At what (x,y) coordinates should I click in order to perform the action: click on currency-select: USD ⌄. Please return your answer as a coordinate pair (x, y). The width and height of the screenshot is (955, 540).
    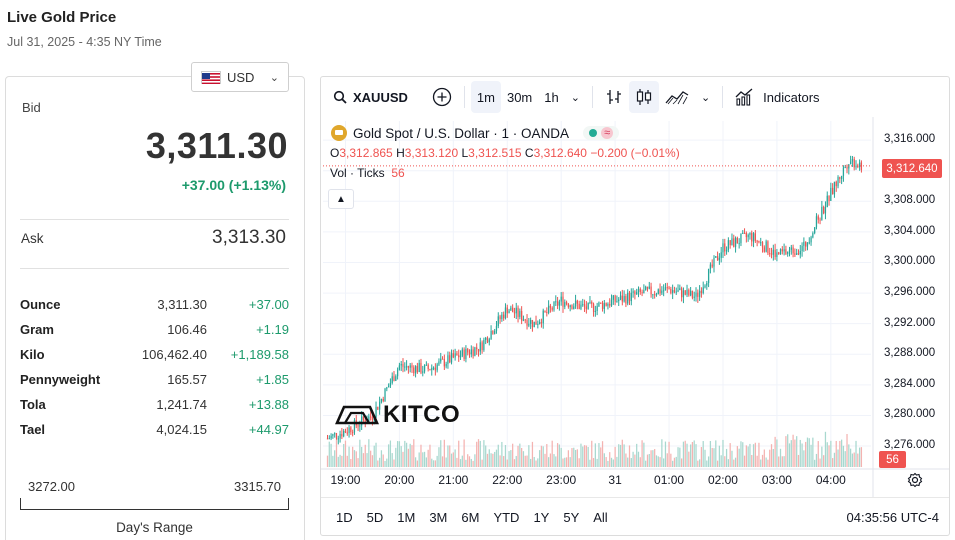
    Looking at the image, I should click on (240, 77).